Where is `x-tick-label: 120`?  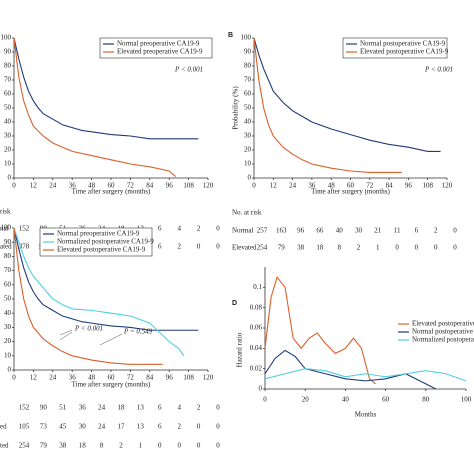 x-tick-label: 120 is located at coordinates (208, 378).